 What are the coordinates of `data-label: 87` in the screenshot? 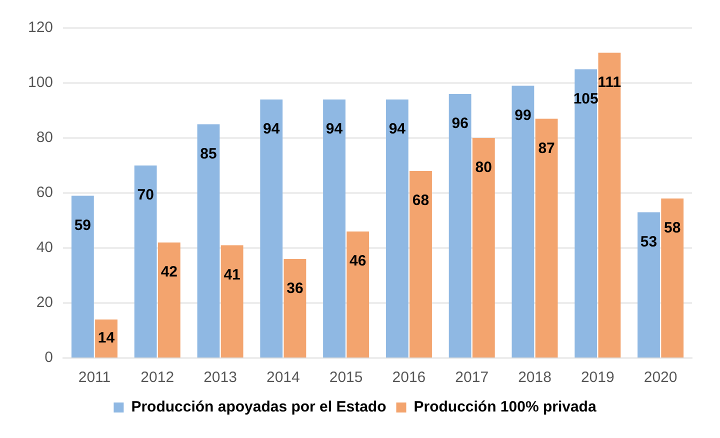 It's located at (546, 148).